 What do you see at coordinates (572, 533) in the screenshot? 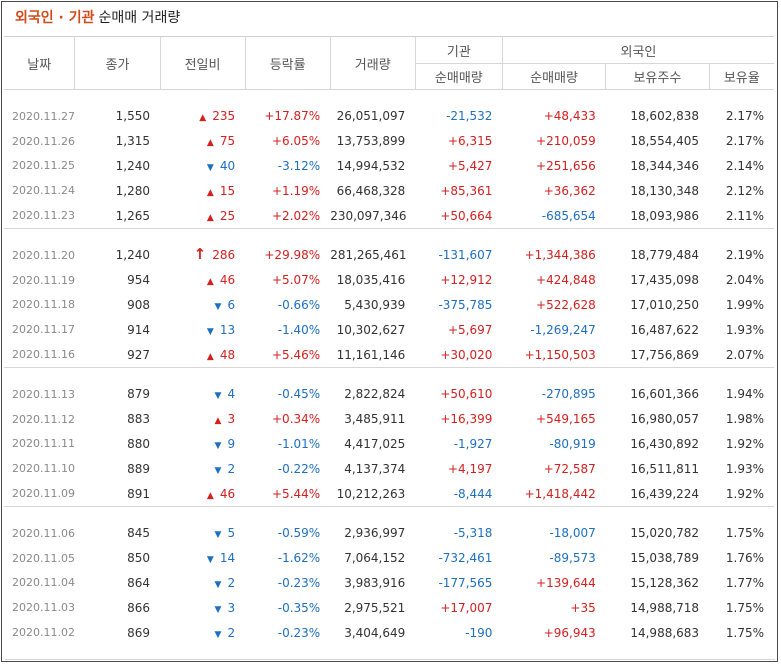
I see `foreign-net-cell: -18,007` at bounding box center [572, 533].